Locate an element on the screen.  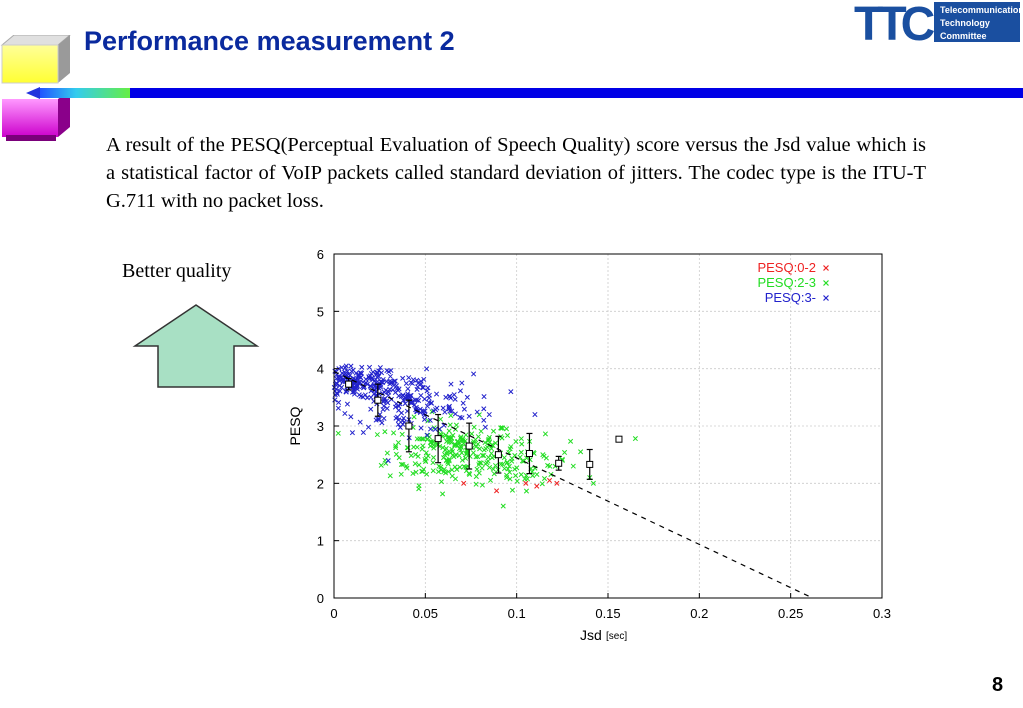
x-tick-label: 0 is located at coordinates (333, 613).